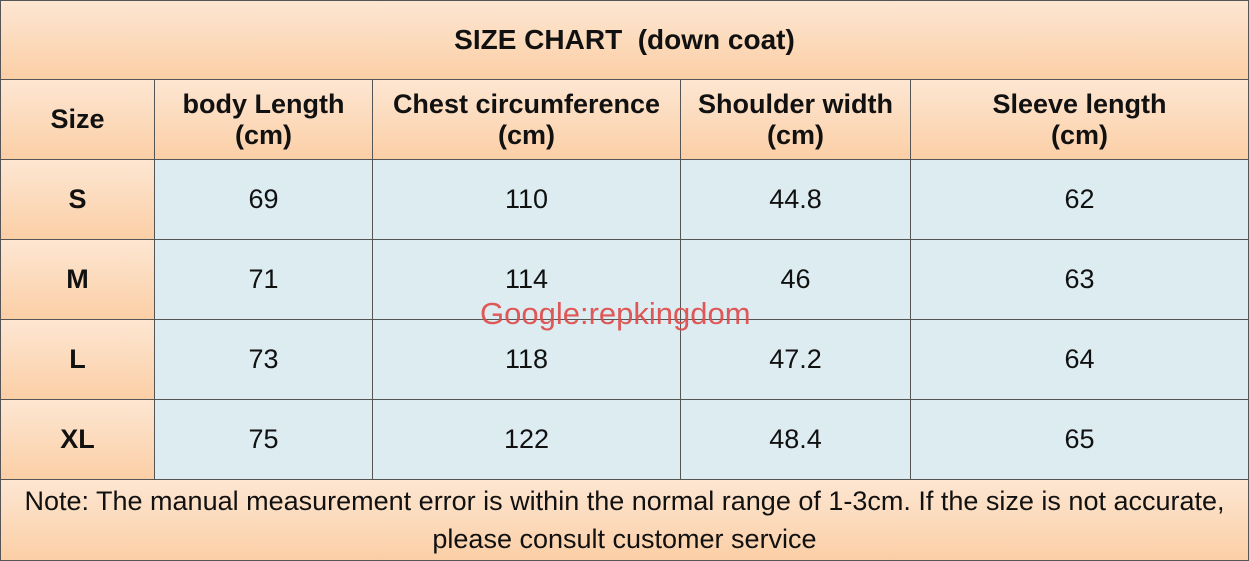  What do you see at coordinates (796, 440) in the screenshot?
I see `measurement: 48.4` at bounding box center [796, 440].